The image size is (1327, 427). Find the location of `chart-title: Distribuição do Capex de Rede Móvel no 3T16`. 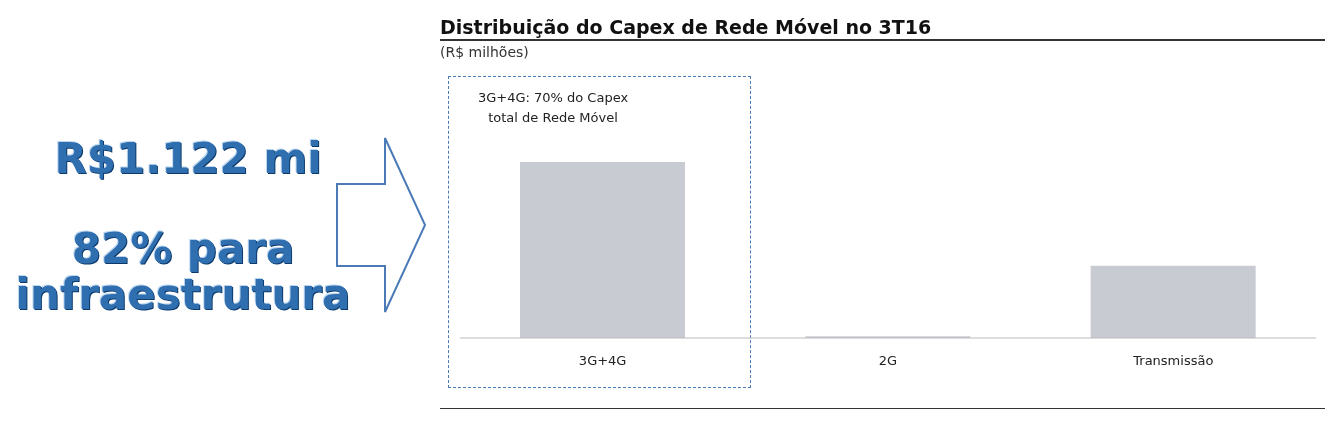

chart-title: Distribuição do Capex de Rede Móvel no 3T16 is located at coordinates (686, 27).